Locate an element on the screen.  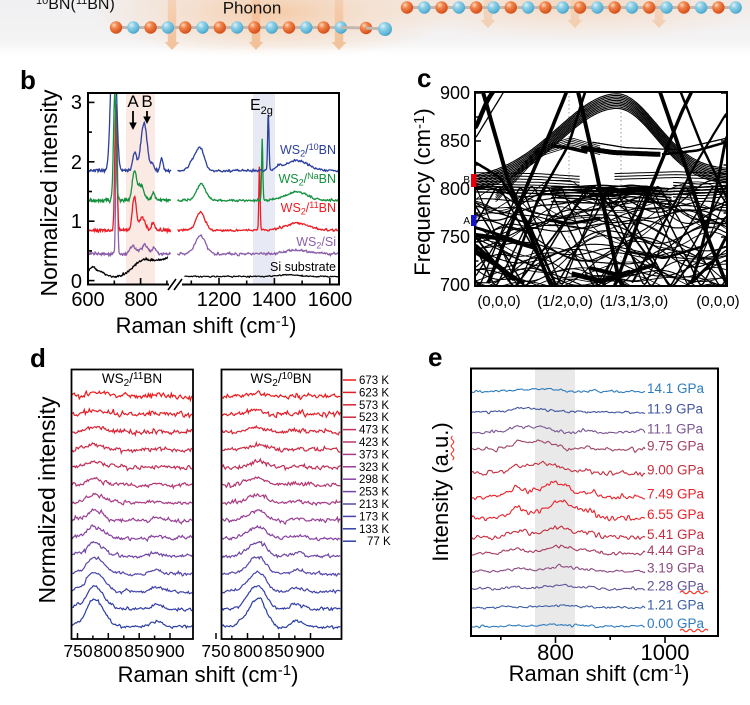
svg-text: 14.1 GPa is located at coordinates (676, 388).